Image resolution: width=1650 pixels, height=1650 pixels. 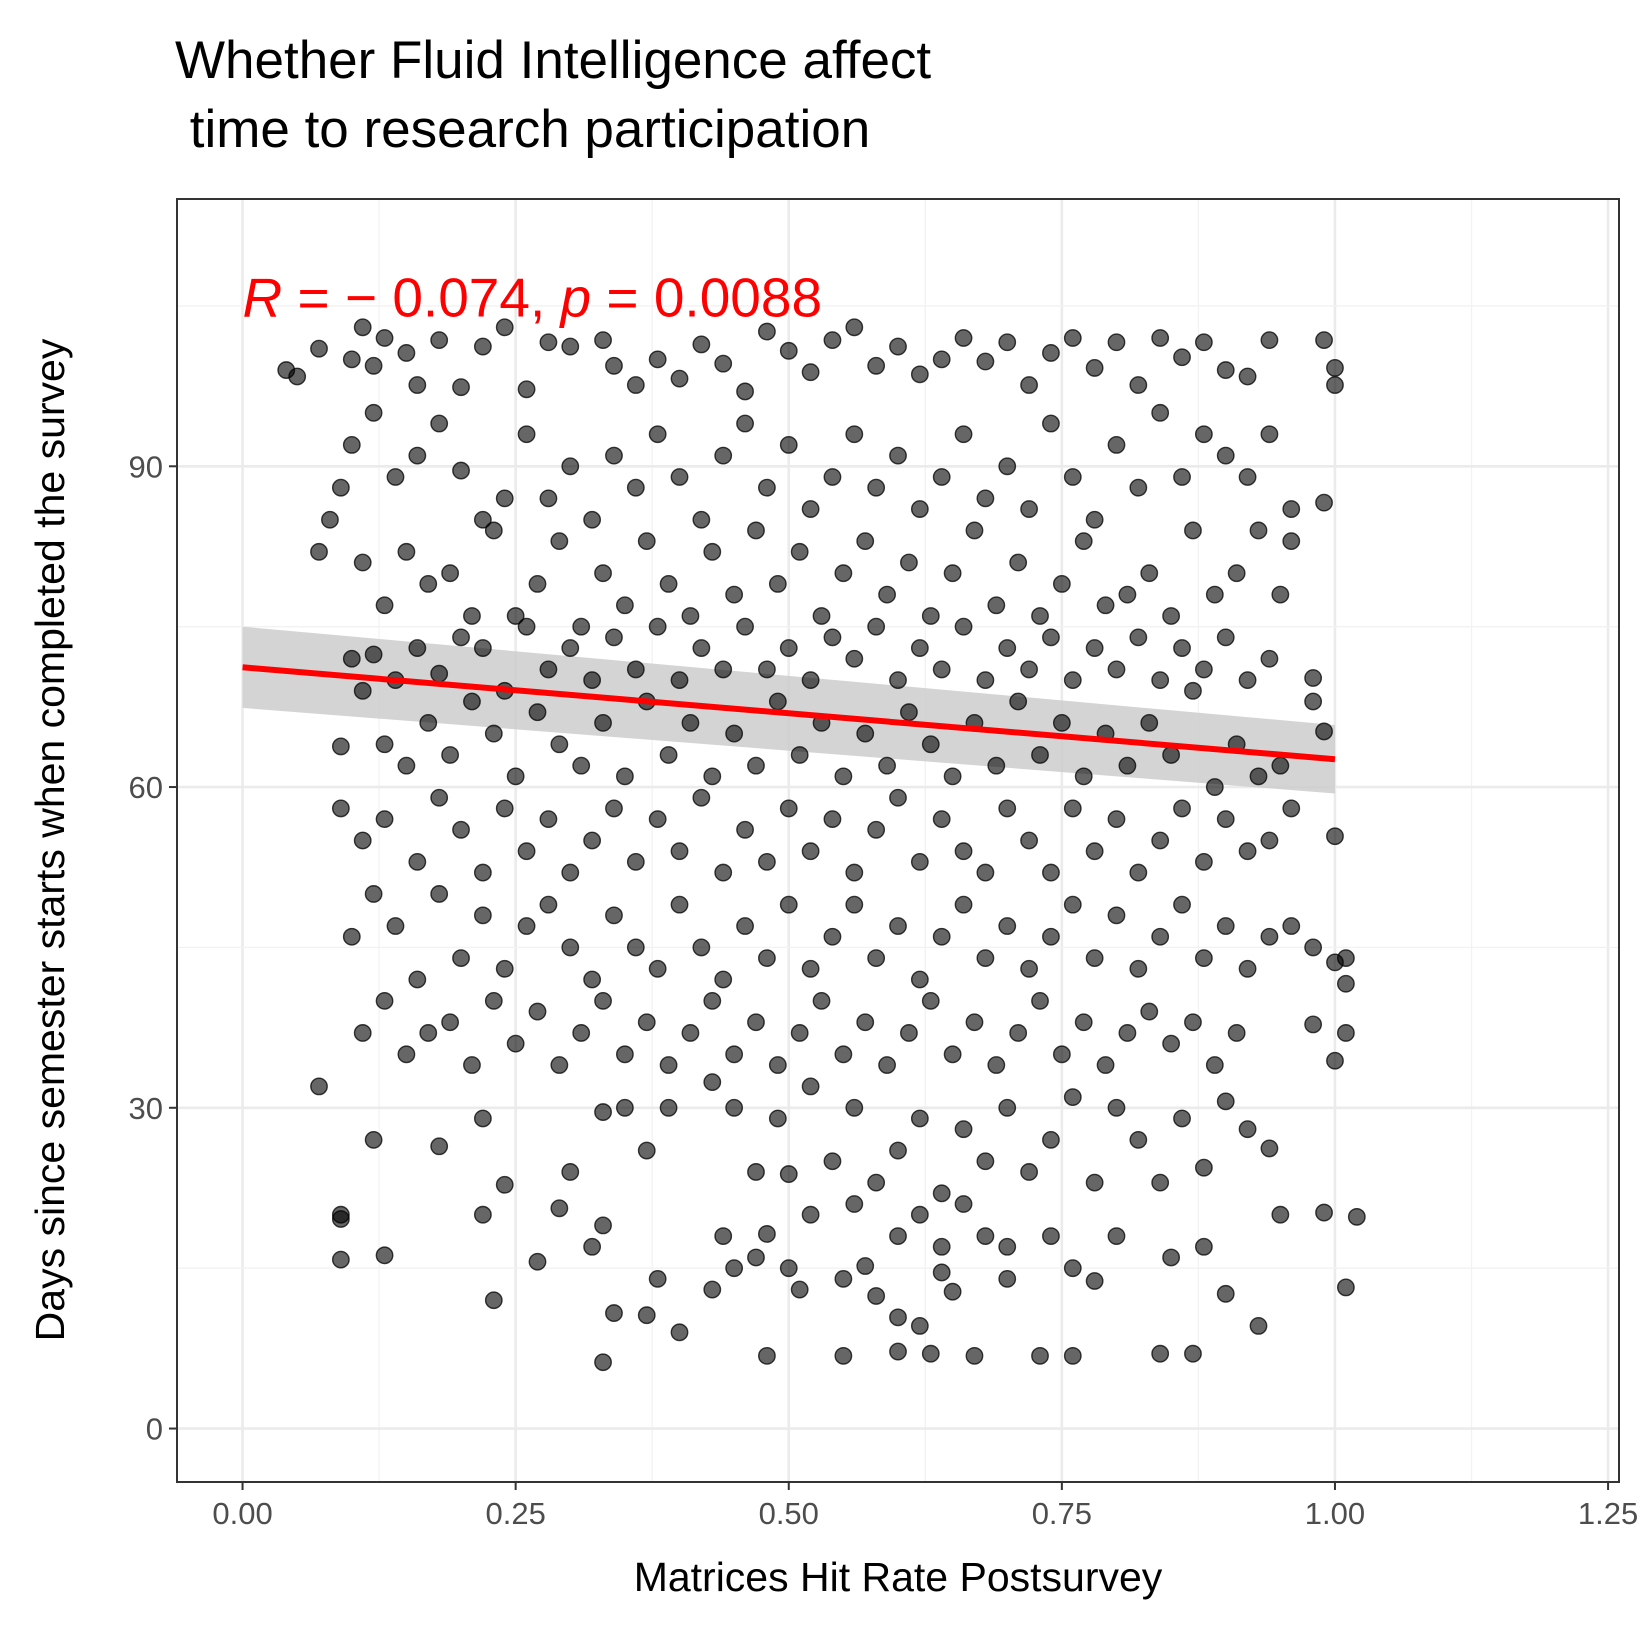 What do you see at coordinates (515, 1513) in the screenshot?
I see `x-tick-label: 0.25` at bounding box center [515, 1513].